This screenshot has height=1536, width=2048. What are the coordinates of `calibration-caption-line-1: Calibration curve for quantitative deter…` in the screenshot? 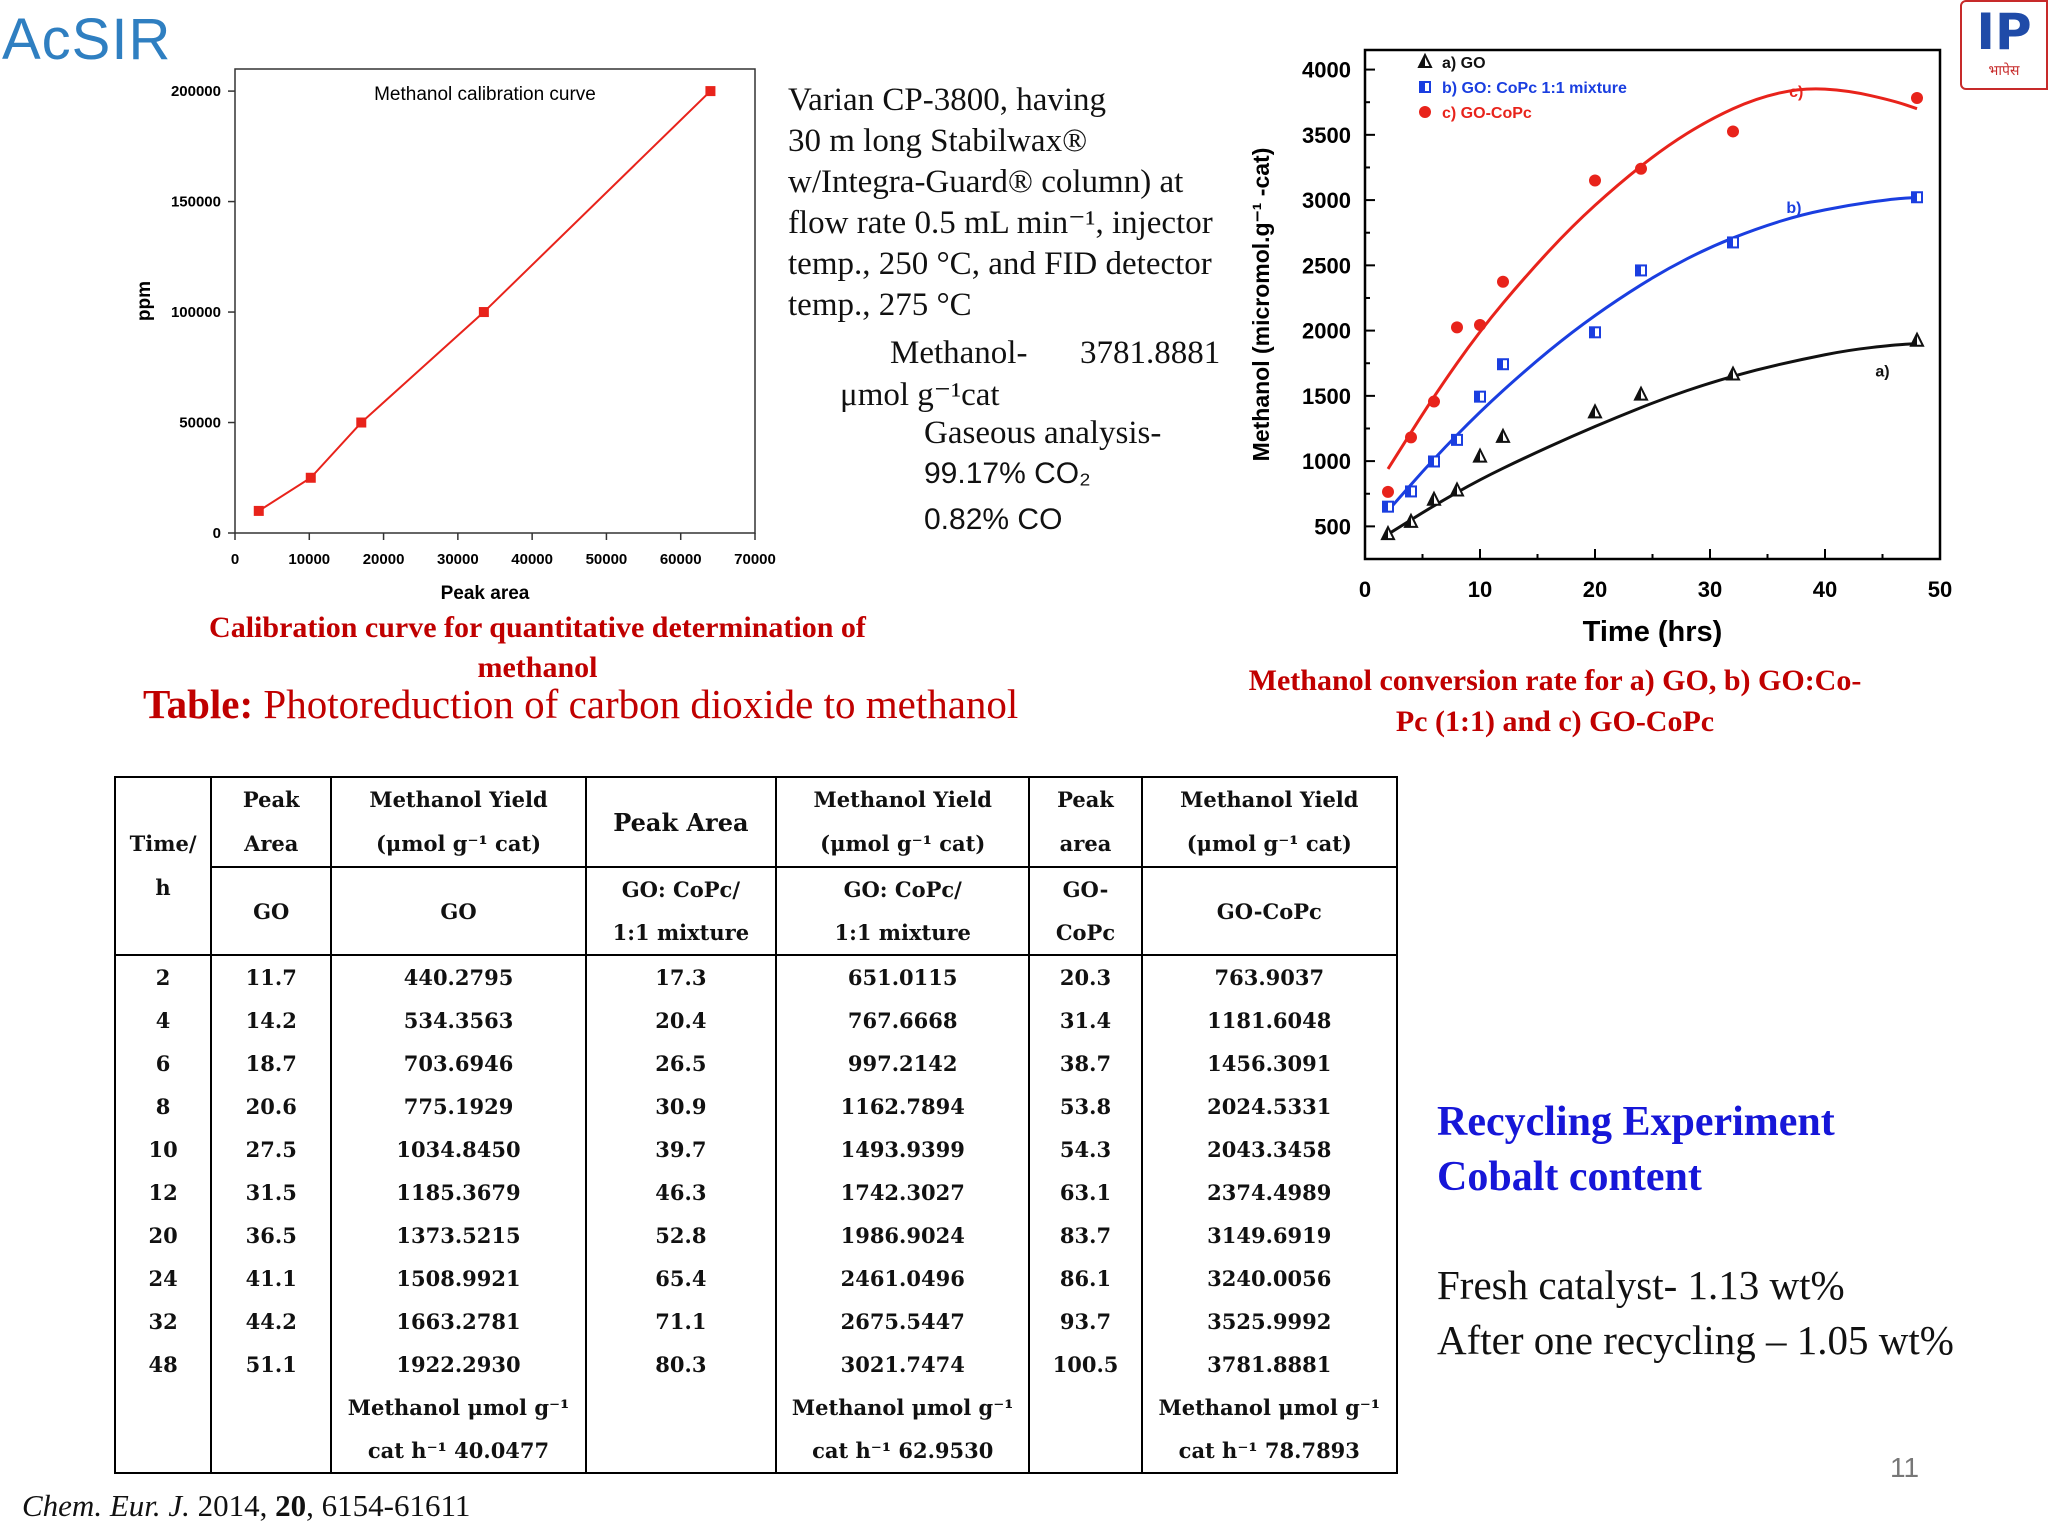 It's located at (537, 627).